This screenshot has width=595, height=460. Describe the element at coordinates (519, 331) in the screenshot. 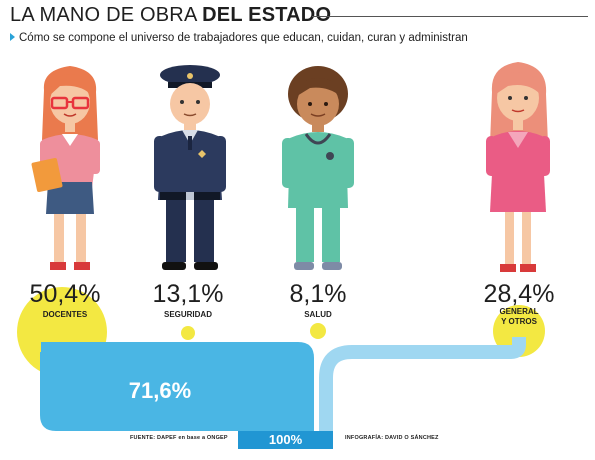

I see `general-highlight-circle` at that location.